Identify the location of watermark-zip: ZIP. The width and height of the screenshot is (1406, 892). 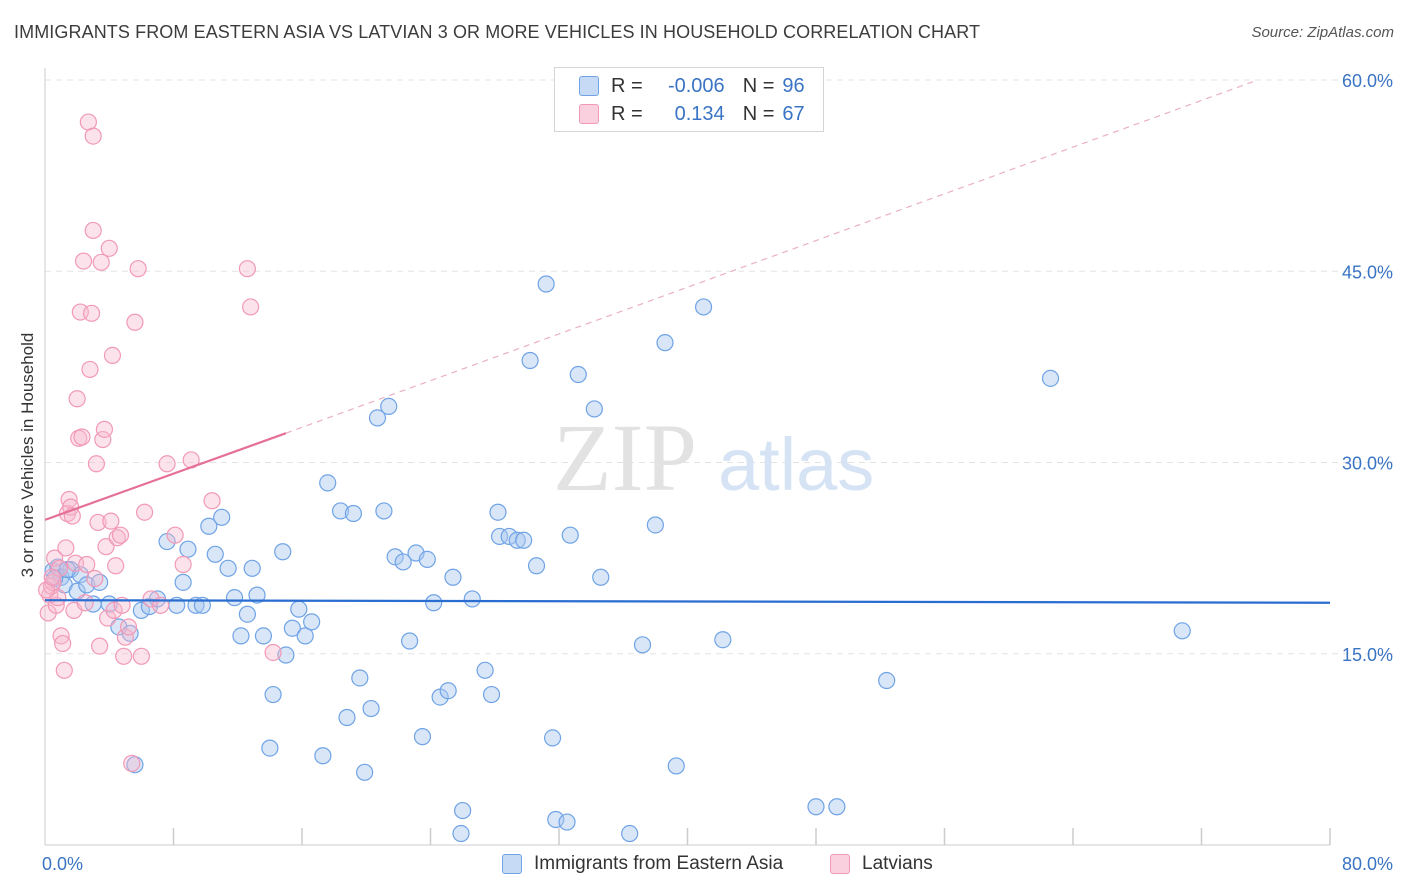
(625, 457).